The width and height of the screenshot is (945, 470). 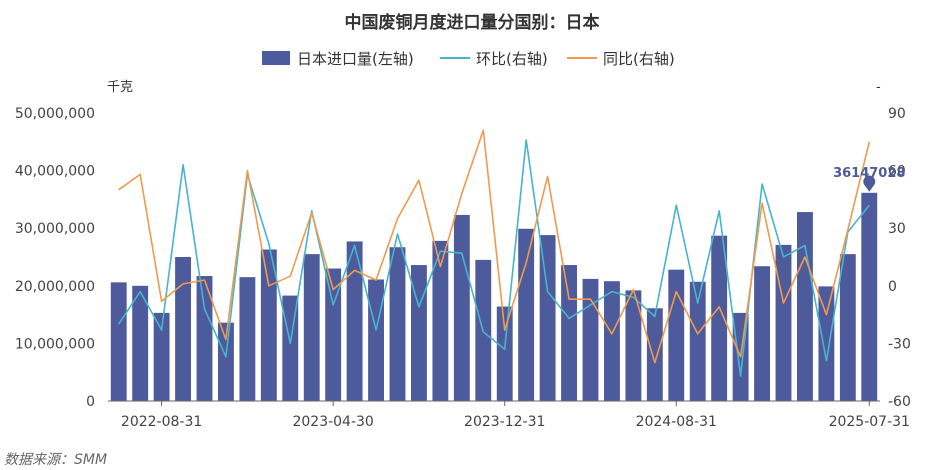 I want to click on x-tick-label: 2025-07-31, so click(x=869, y=422).